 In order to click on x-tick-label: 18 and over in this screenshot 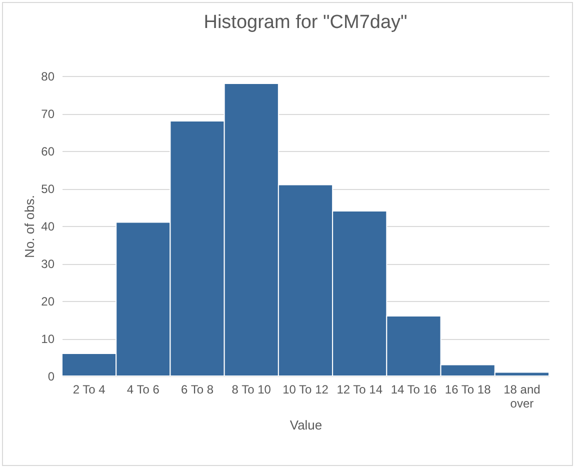, I will do `click(522, 396)`.